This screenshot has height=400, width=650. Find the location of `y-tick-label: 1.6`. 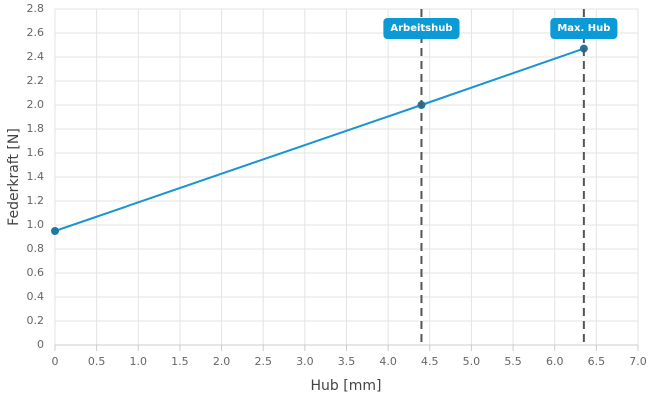

y-tick-label: 1.6 is located at coordinates (36, 152).